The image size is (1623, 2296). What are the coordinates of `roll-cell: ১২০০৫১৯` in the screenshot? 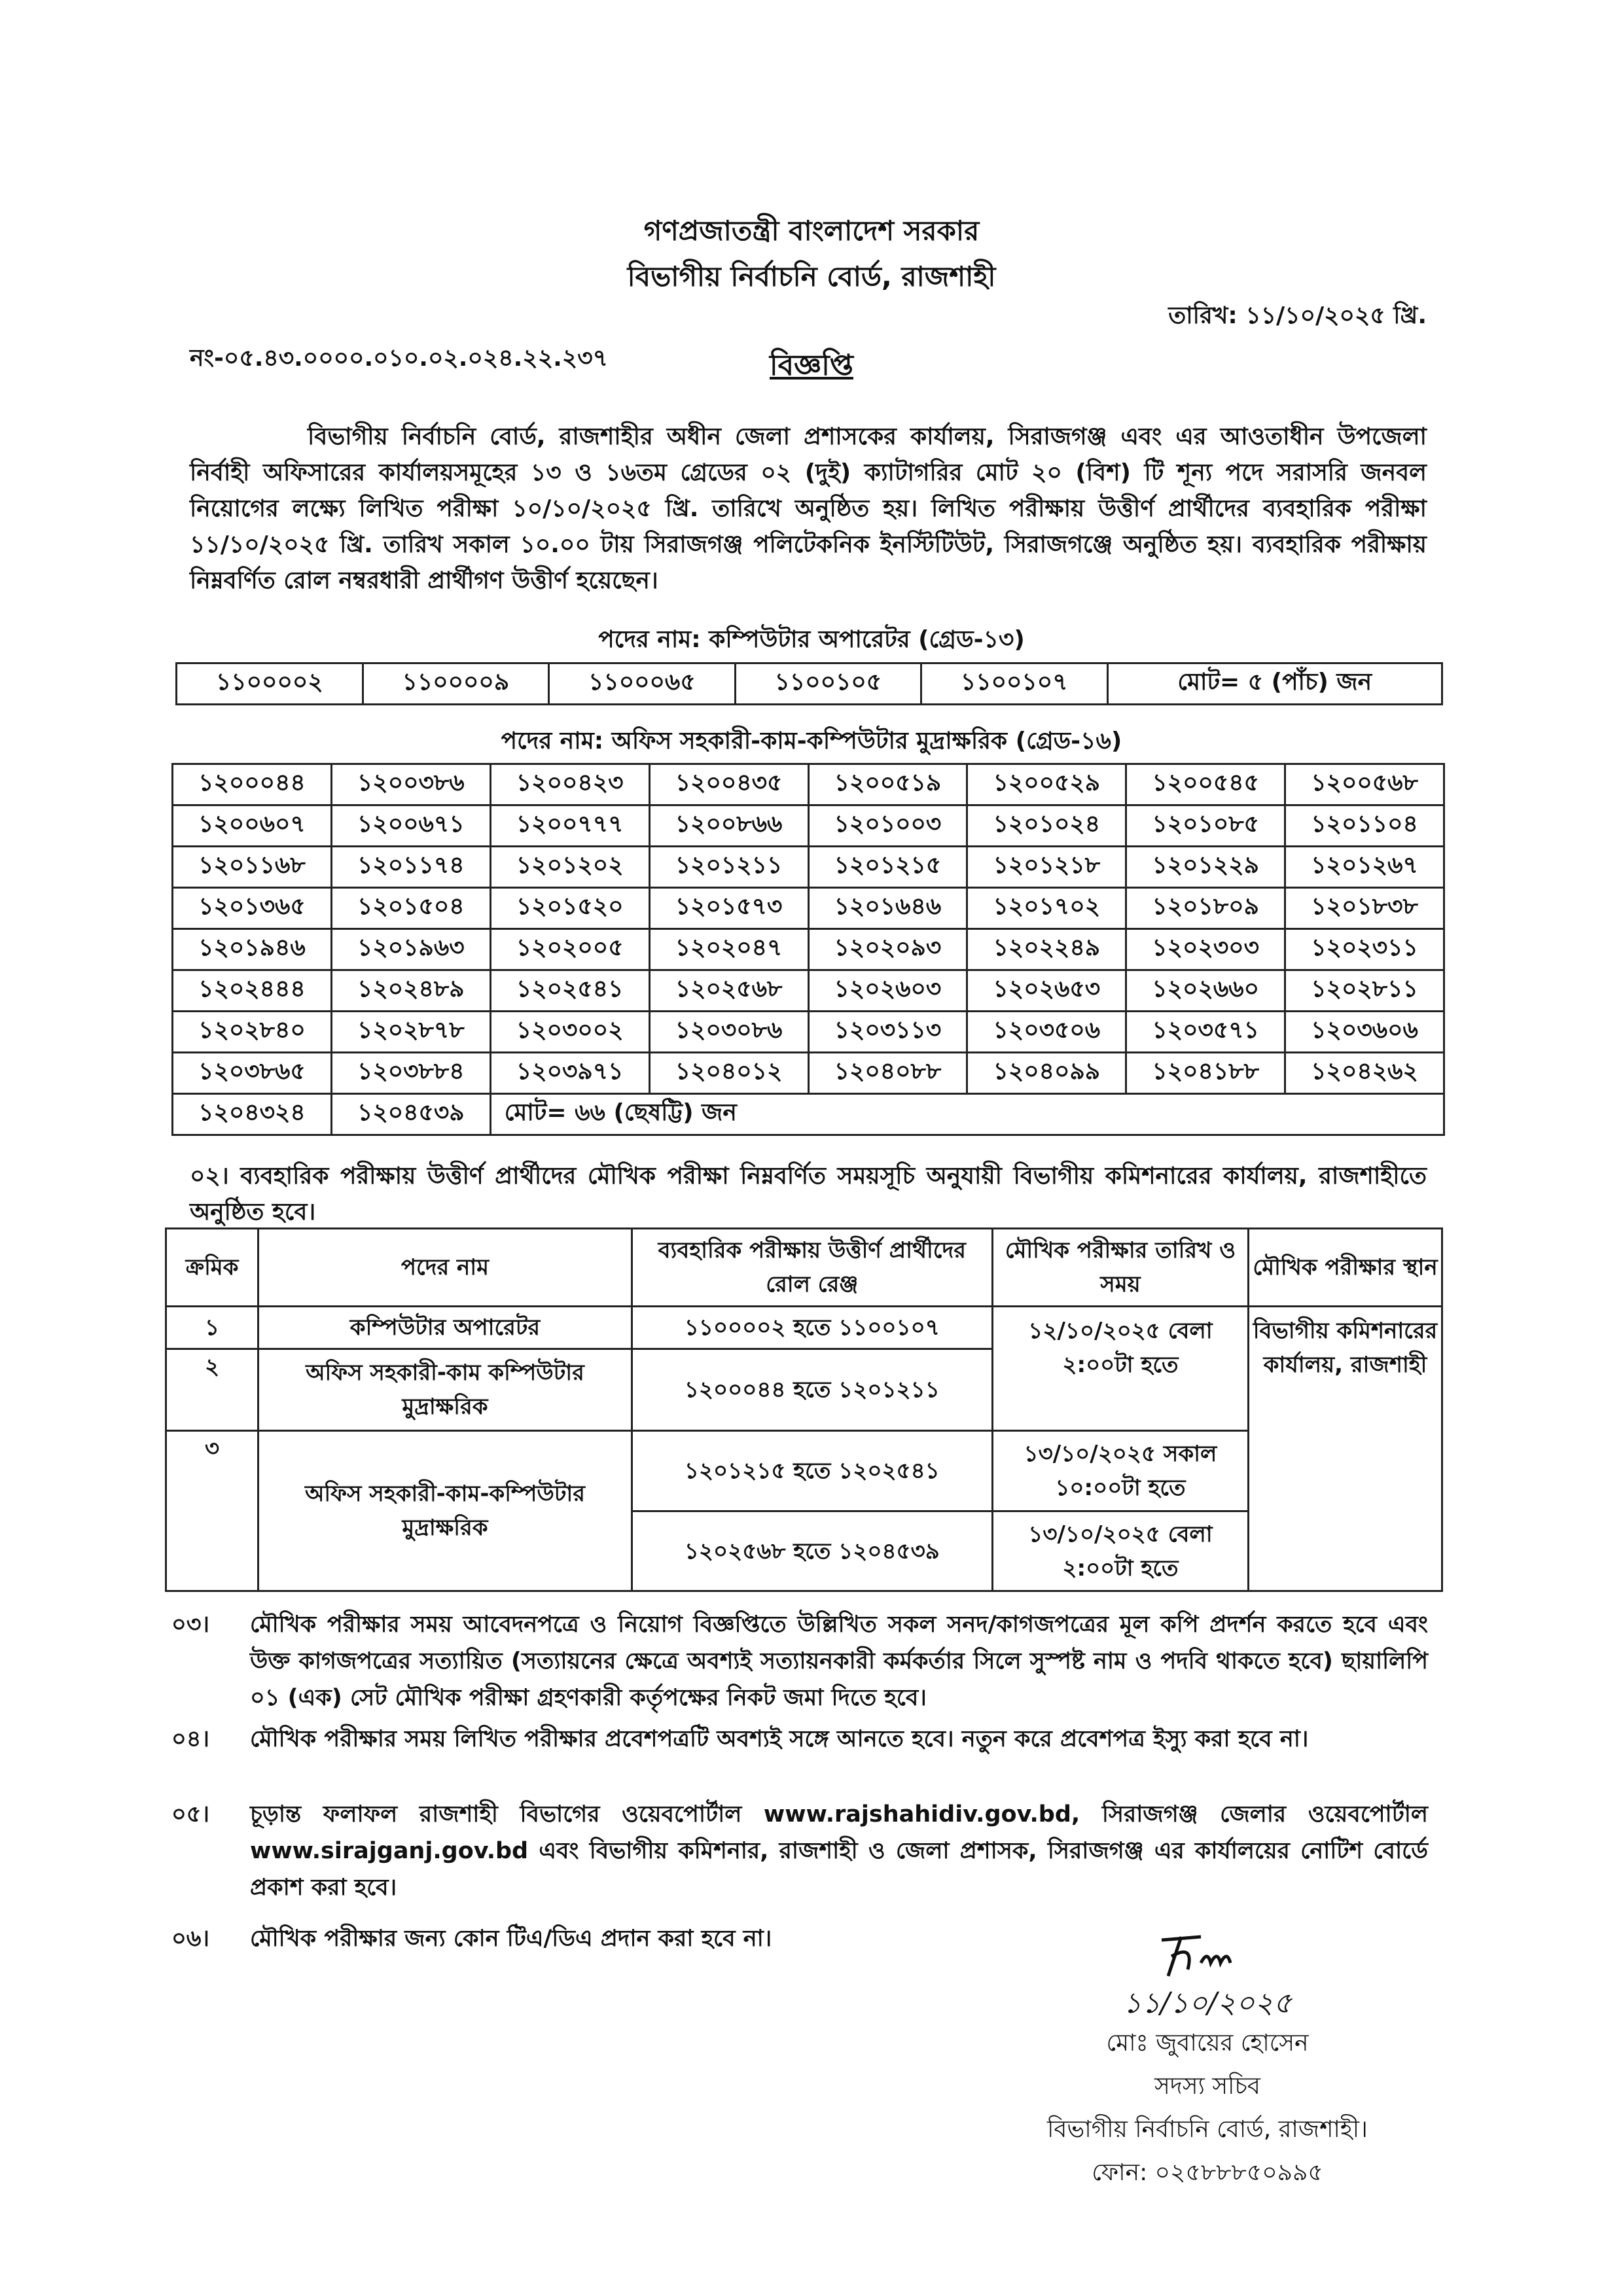 It's located at (888, 785).